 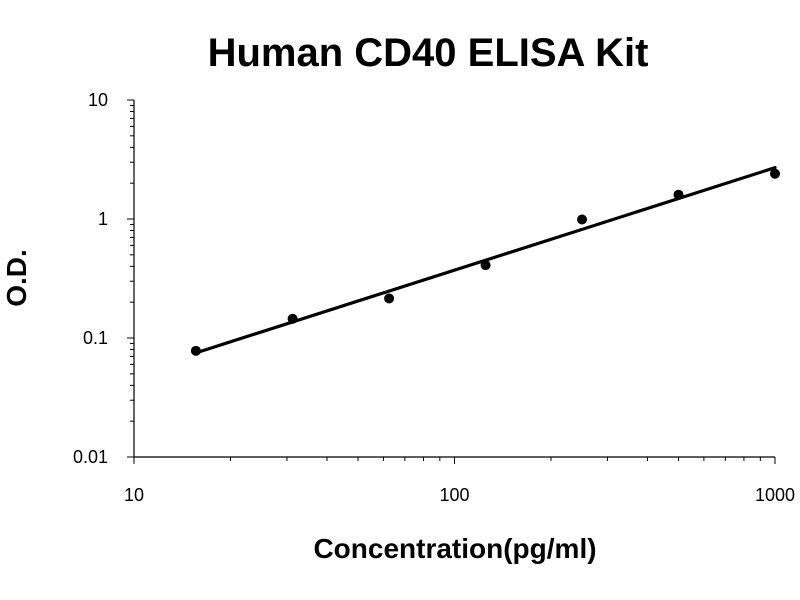 What do you see at coordinates (454, 495) in the screenshot?
I see `x-tick-label: 100` at bounding box center [454, 495].